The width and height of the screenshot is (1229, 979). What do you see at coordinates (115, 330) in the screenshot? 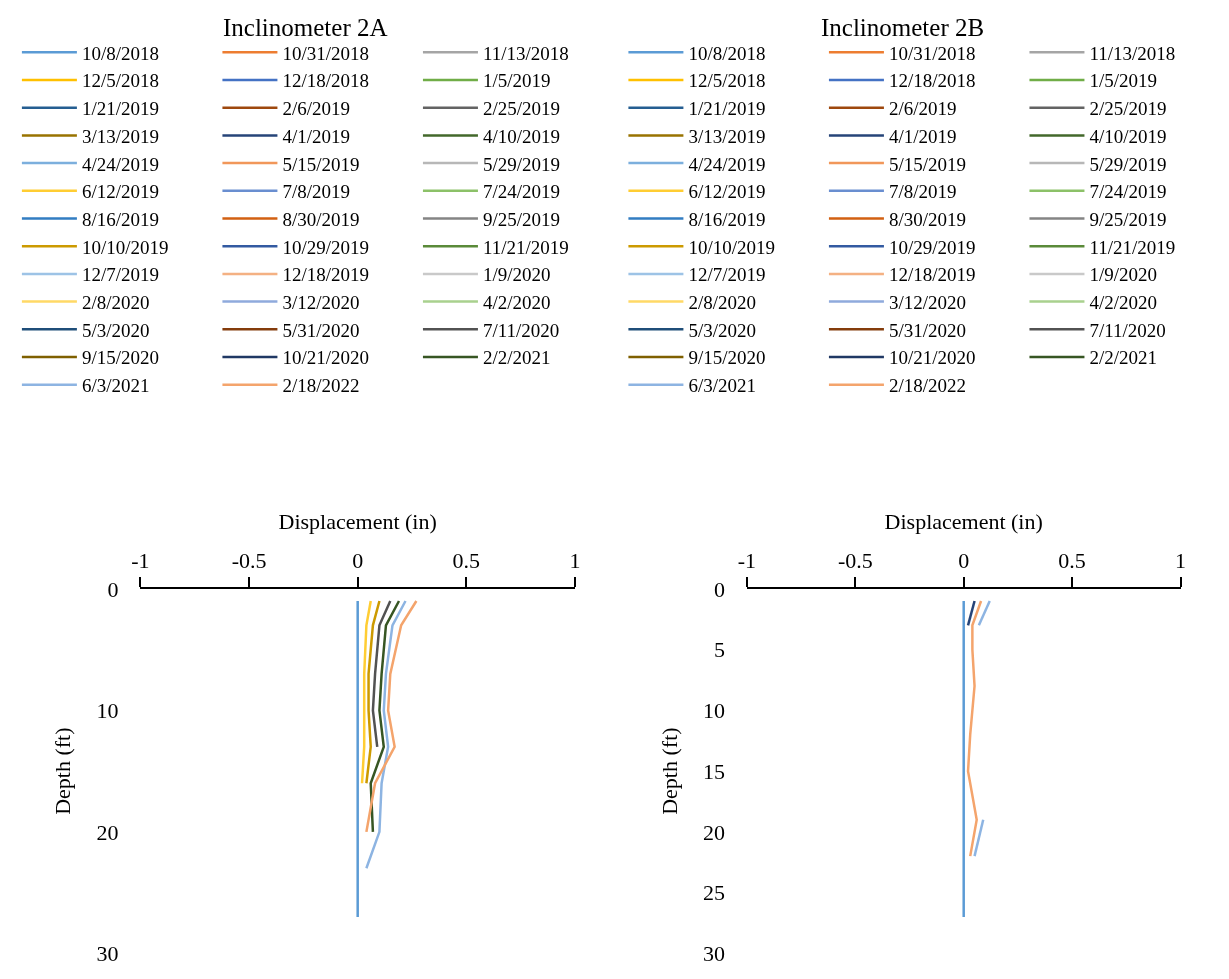
I see `legend-label: 5/3/2020` at bounding box center [115, 330].